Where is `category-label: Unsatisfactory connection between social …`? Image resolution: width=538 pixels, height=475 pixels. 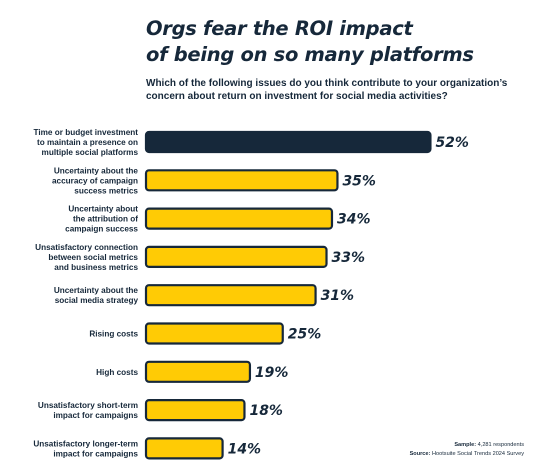 category-label: Unsatisfactory connection between social … is located at coordinates (86, 257).